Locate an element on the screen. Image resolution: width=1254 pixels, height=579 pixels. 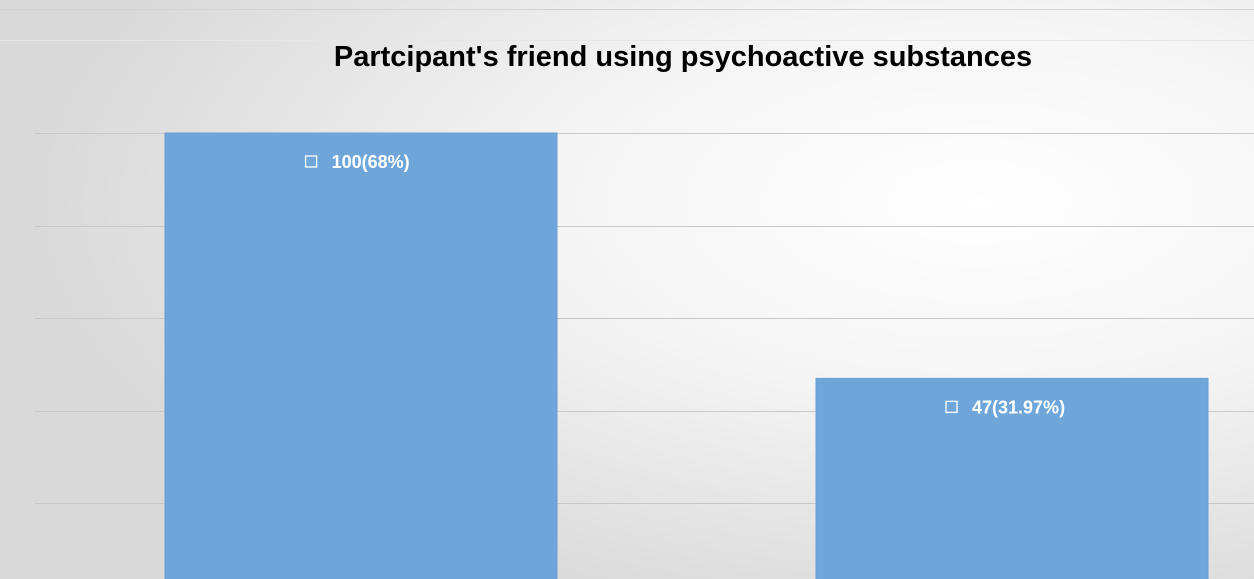
data-label-2: 47(31.97%) is located at coordinates (1005, 407).